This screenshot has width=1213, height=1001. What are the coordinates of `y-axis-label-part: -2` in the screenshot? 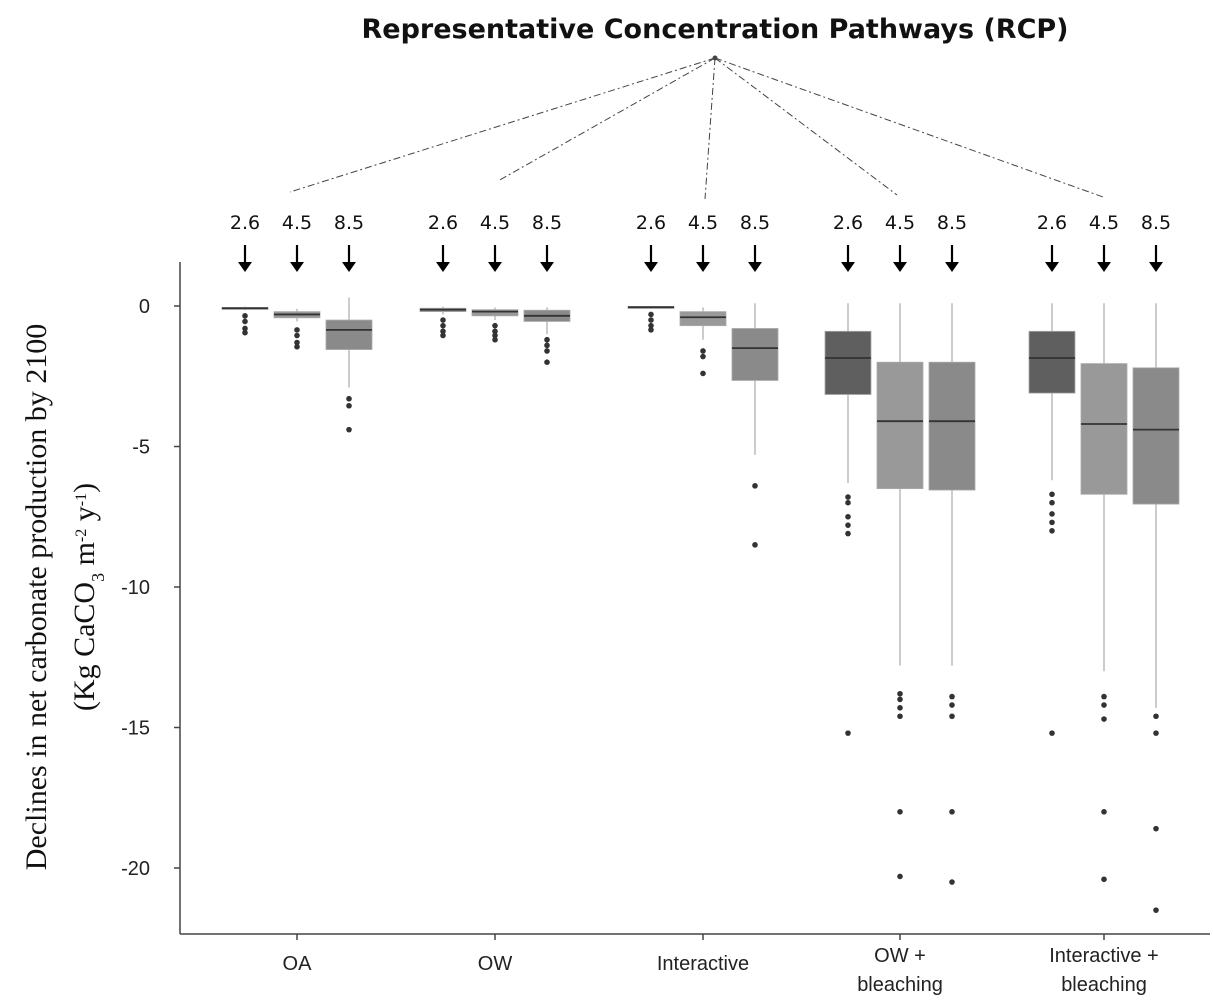 It's located at (81, 535).